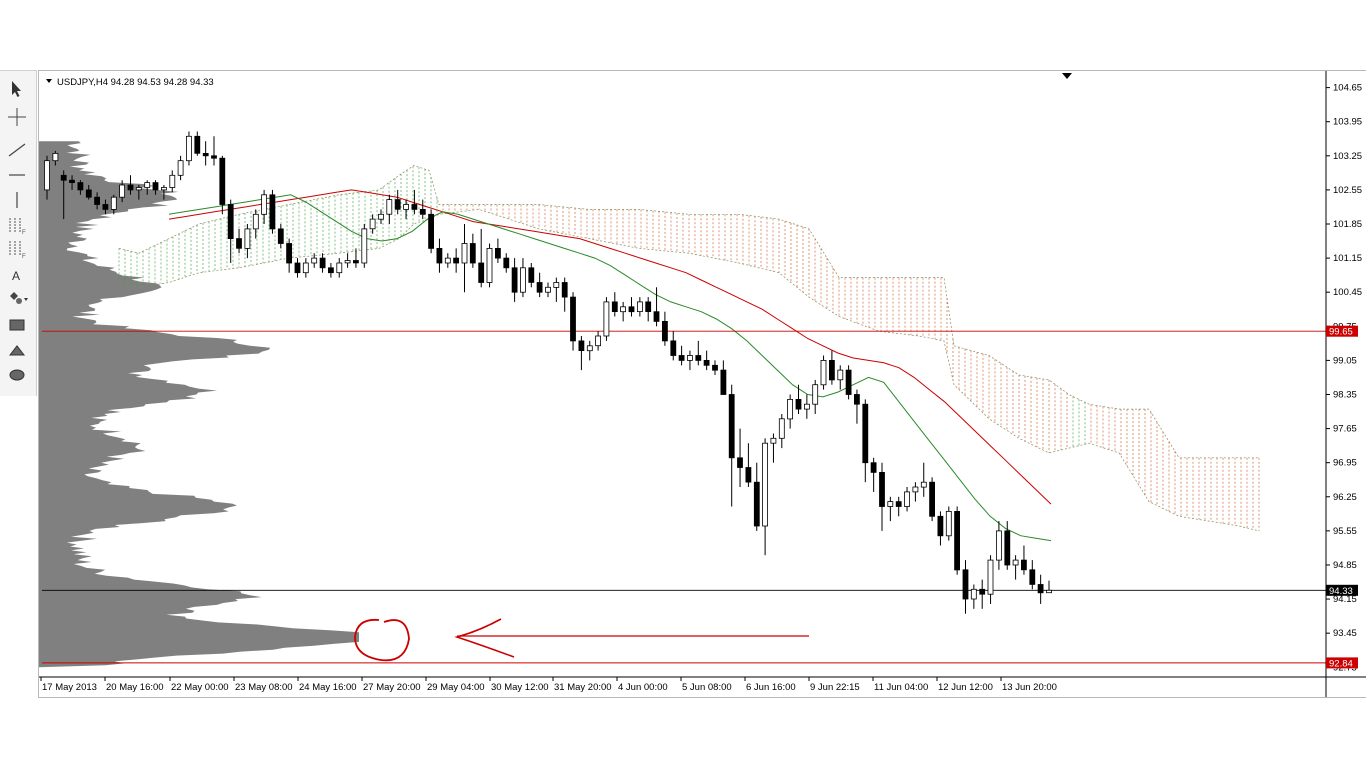 The width and height of the screenshot is (1366, 768). Describe the element at coordinates (200, 687) in the screenshot. I see `time-tick-label: 22 May 00:00` at that location.